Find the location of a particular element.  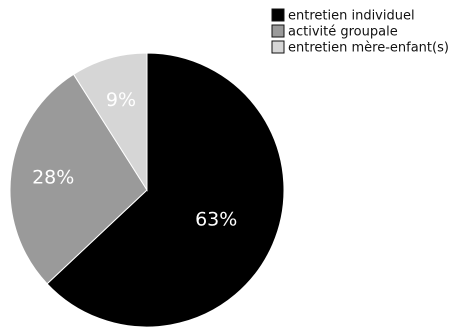

legend-label-activite-groupale: activité groupale is located at coordinates (343, 32).